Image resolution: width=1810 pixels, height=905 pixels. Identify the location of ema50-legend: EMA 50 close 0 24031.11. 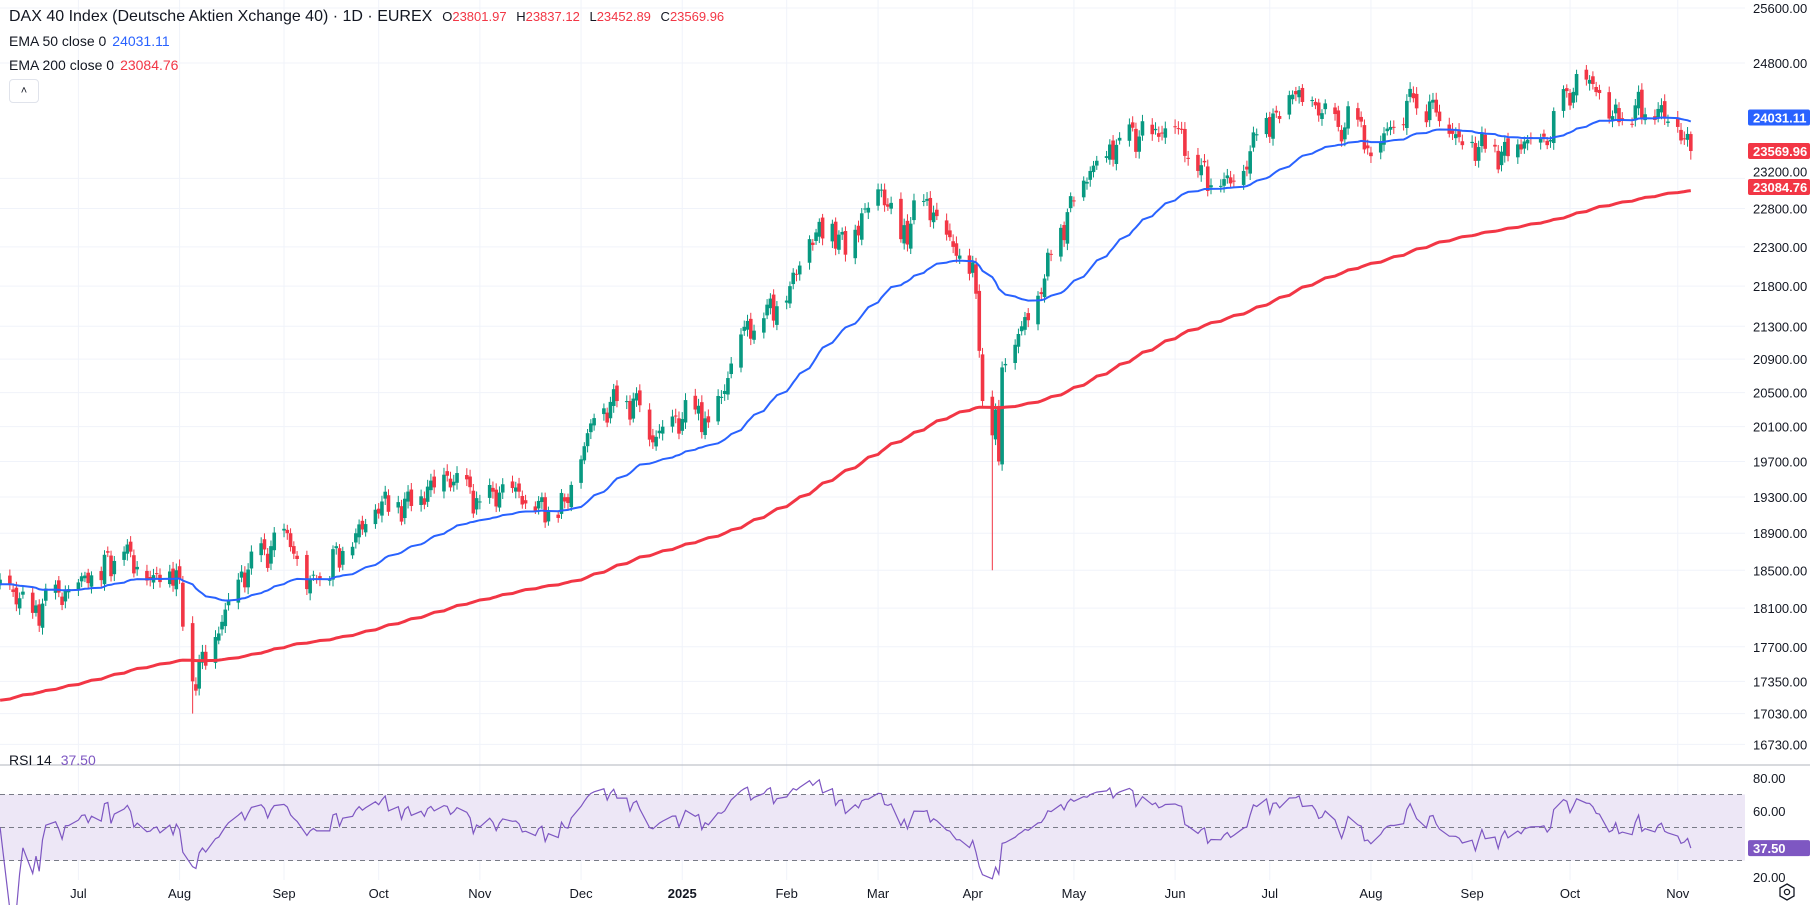
(89, 41).